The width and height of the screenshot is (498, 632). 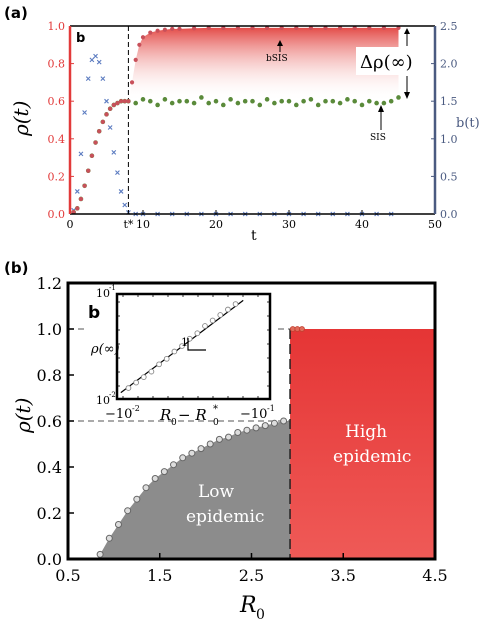 What do you see at coordinates (435, 224) in the screenshot?
I see `a-x-tick-label: 50` at bounding box center [435, 224].